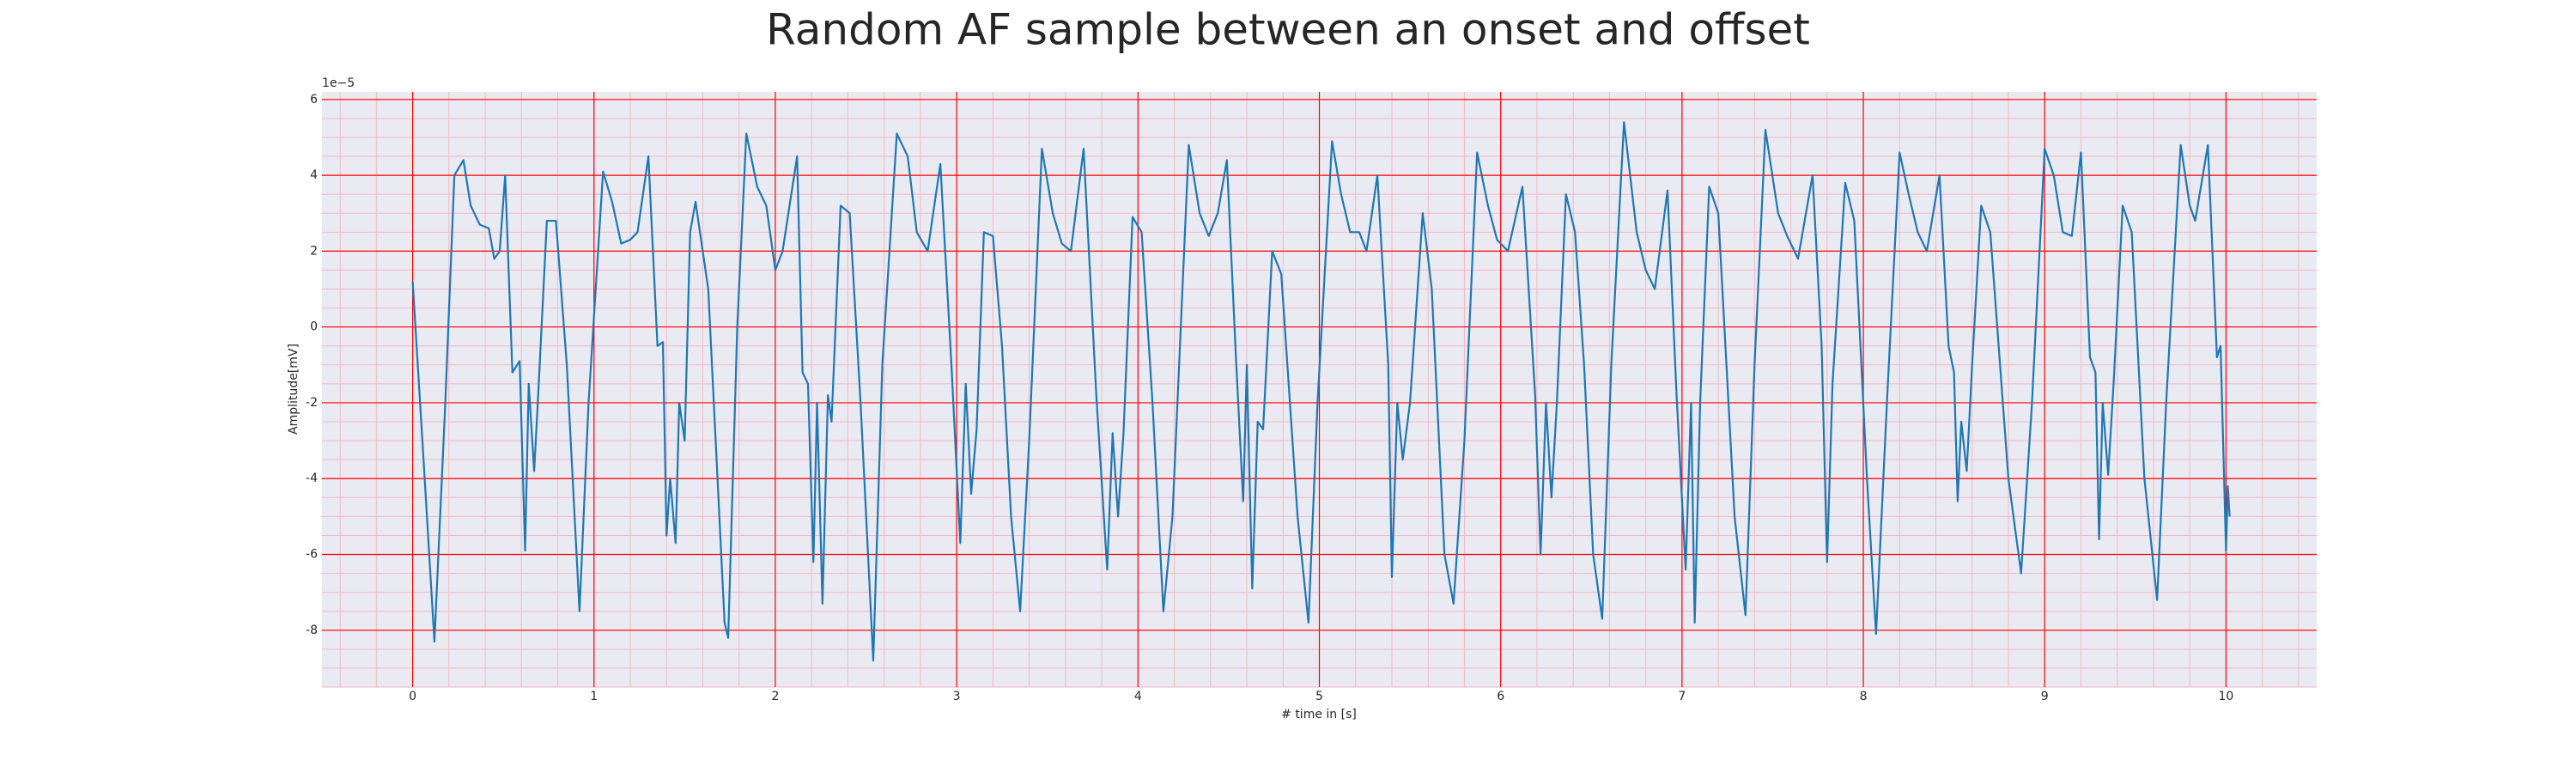 The height and width of the screenshot is (773, 2576). What do you see at coordinates (312, 630) in the screenshot?
I see `y-tick-label: -8` at bounding box center [312, 630].